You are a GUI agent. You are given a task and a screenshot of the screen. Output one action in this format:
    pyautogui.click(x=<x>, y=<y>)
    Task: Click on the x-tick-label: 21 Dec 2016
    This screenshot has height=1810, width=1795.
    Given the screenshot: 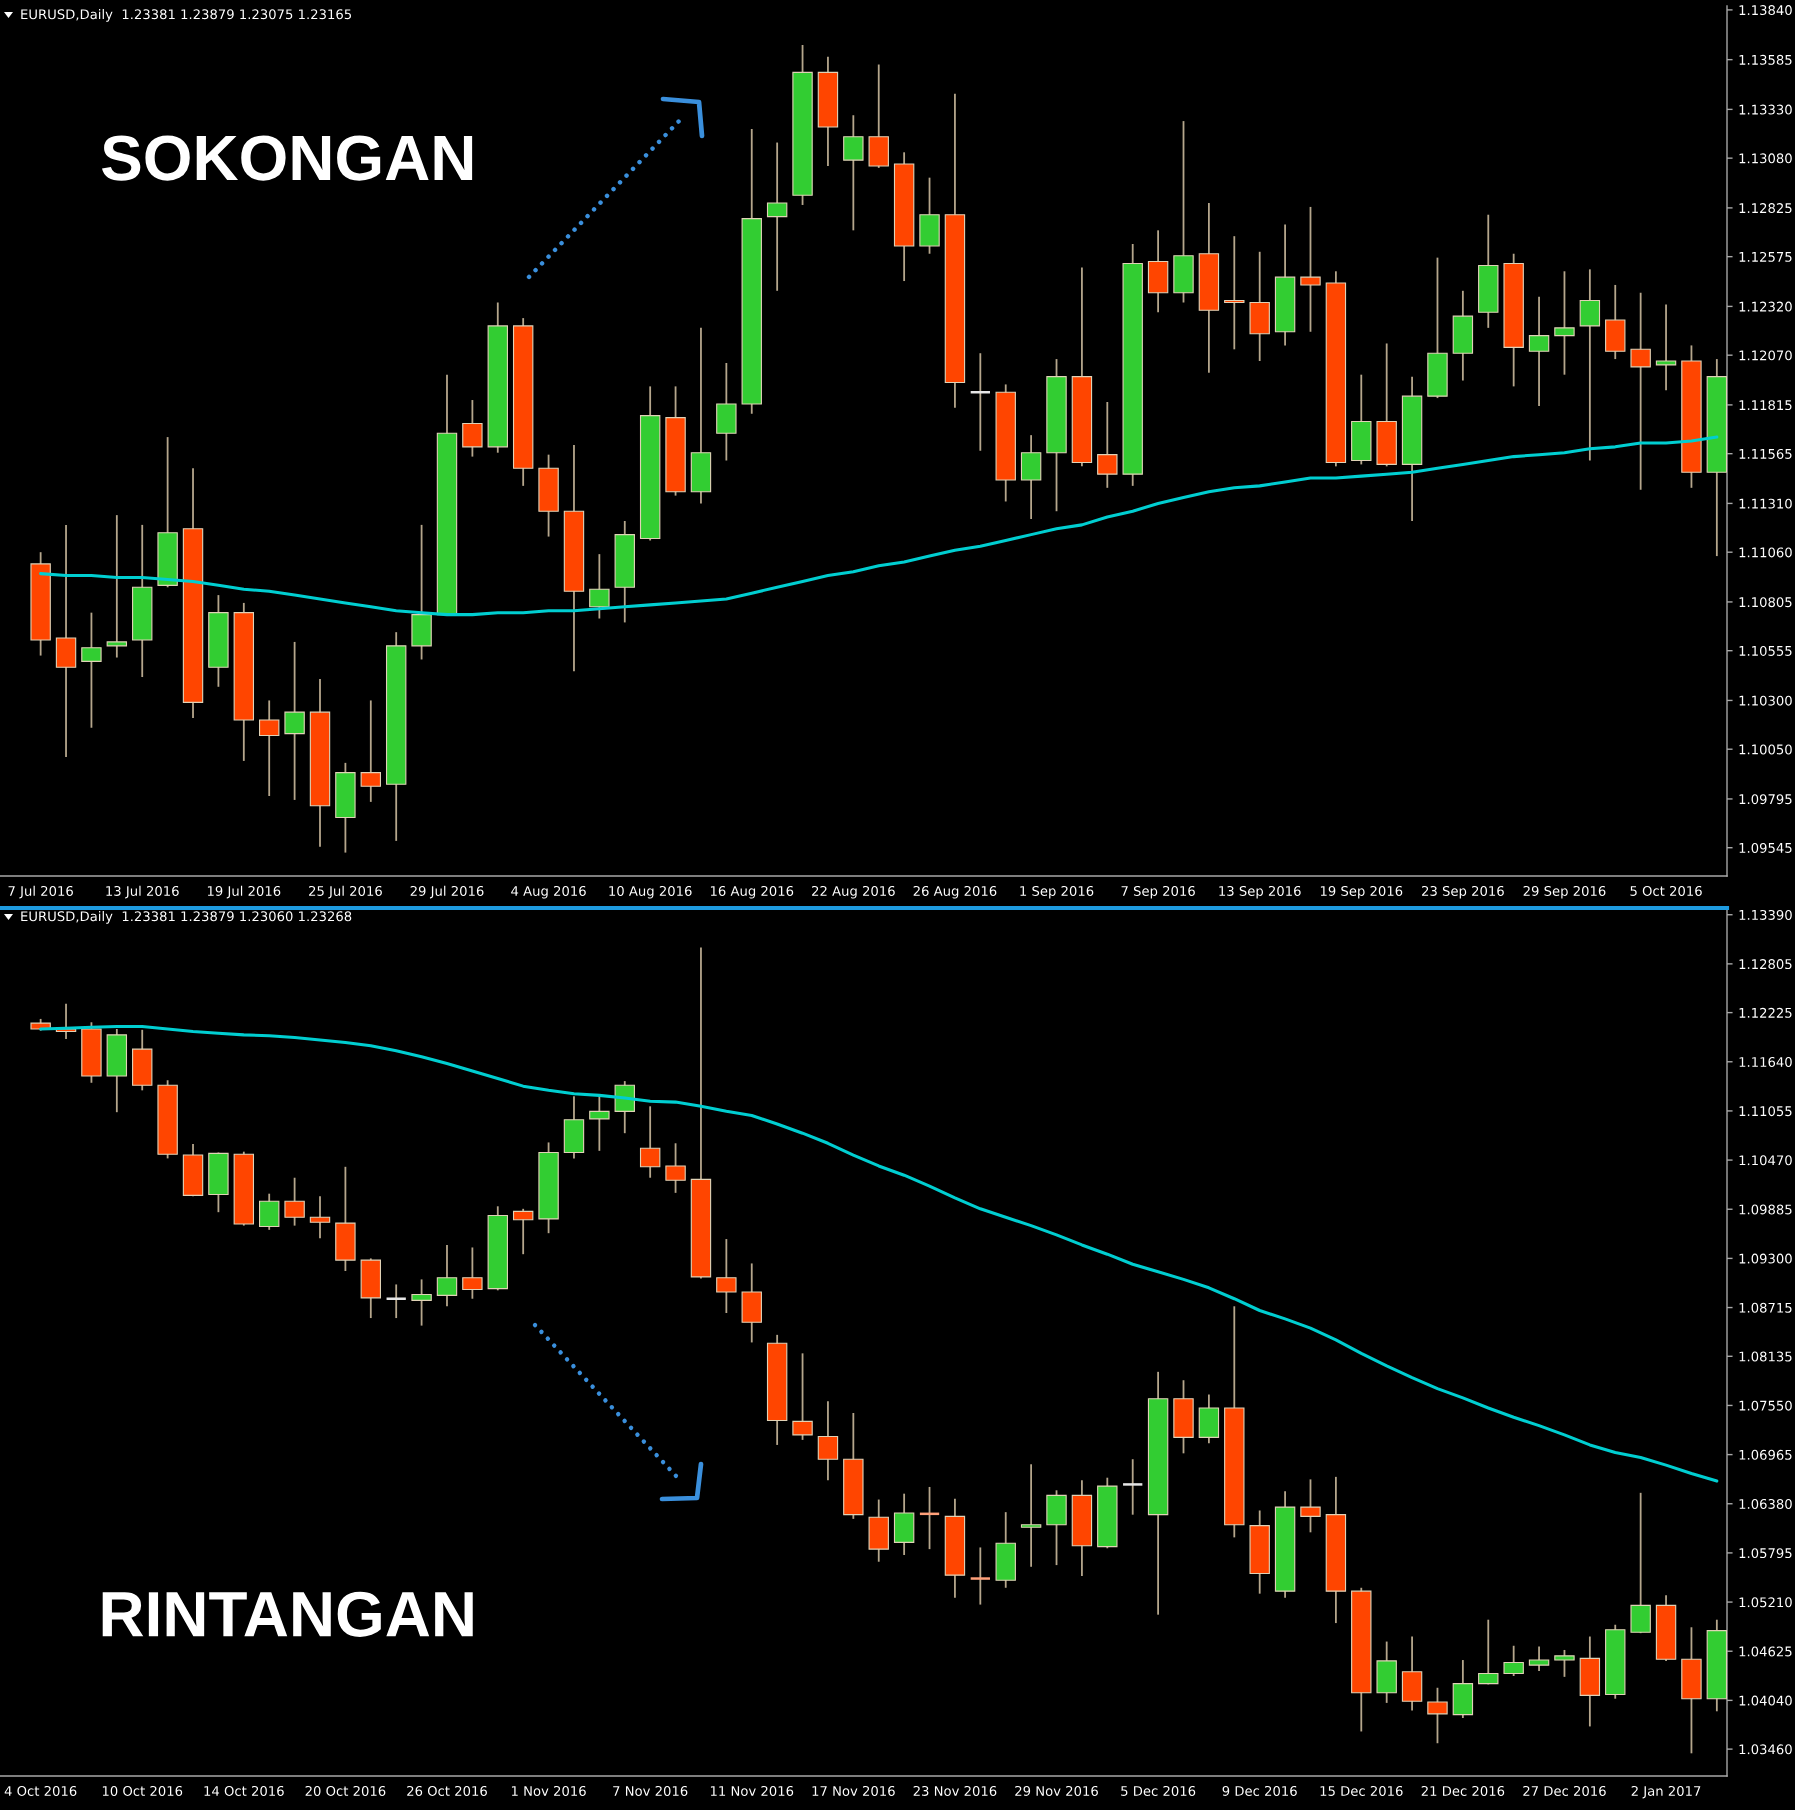 What is the action you would take?
    pyautogui.click(x=1463, y=1790)
    